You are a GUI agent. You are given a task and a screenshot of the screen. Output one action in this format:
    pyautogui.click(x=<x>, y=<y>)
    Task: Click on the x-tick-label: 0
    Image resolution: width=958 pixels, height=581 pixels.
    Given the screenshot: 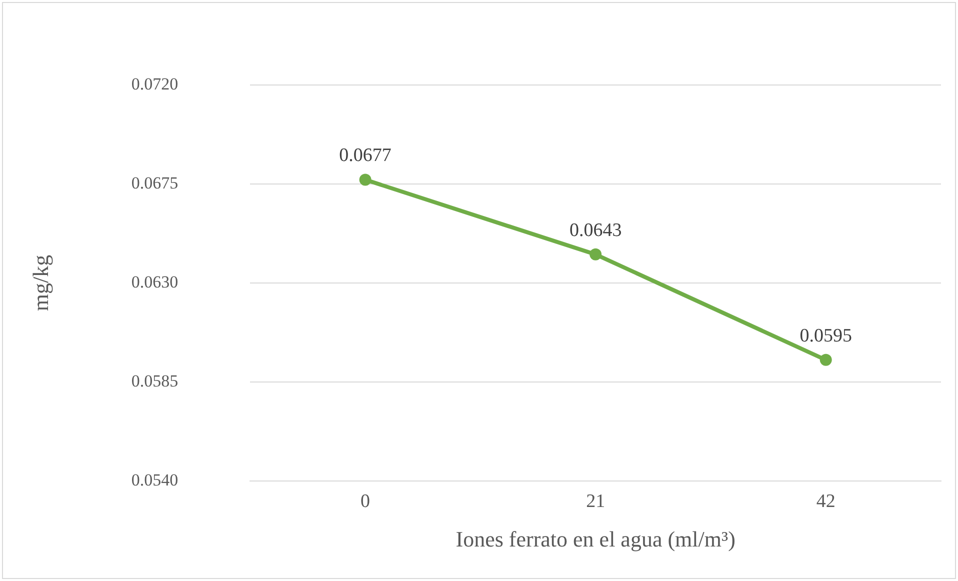 What is the action you would take?
    pyautogui.click(x=365, y=501)
    